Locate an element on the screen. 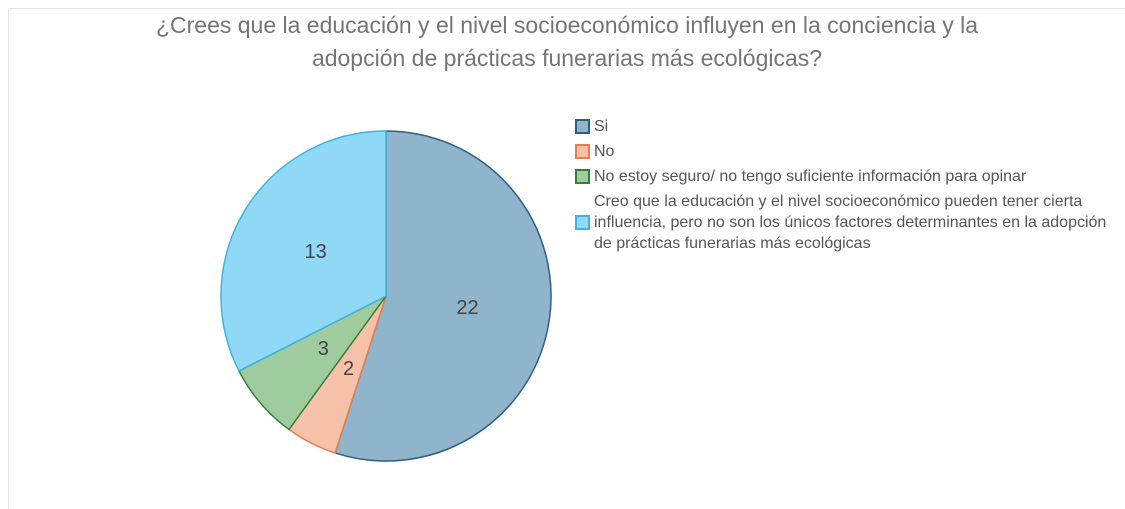  legend-item: Si is located at coordinates (847, 126).